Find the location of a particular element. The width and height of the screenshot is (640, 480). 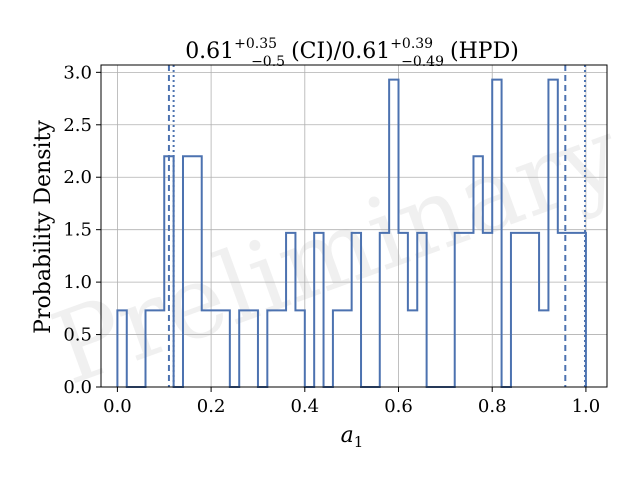

x-axis-title-main: a is located at coordinates (347, 435).